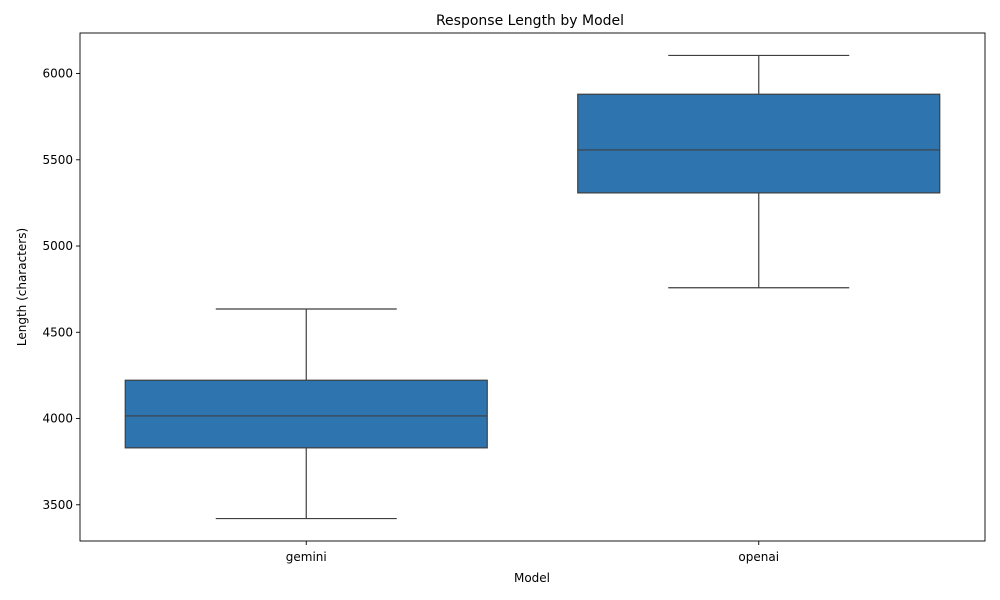 This screenshot has height=600, width=1000. I want to click on box-gemini, so click(306, 414).